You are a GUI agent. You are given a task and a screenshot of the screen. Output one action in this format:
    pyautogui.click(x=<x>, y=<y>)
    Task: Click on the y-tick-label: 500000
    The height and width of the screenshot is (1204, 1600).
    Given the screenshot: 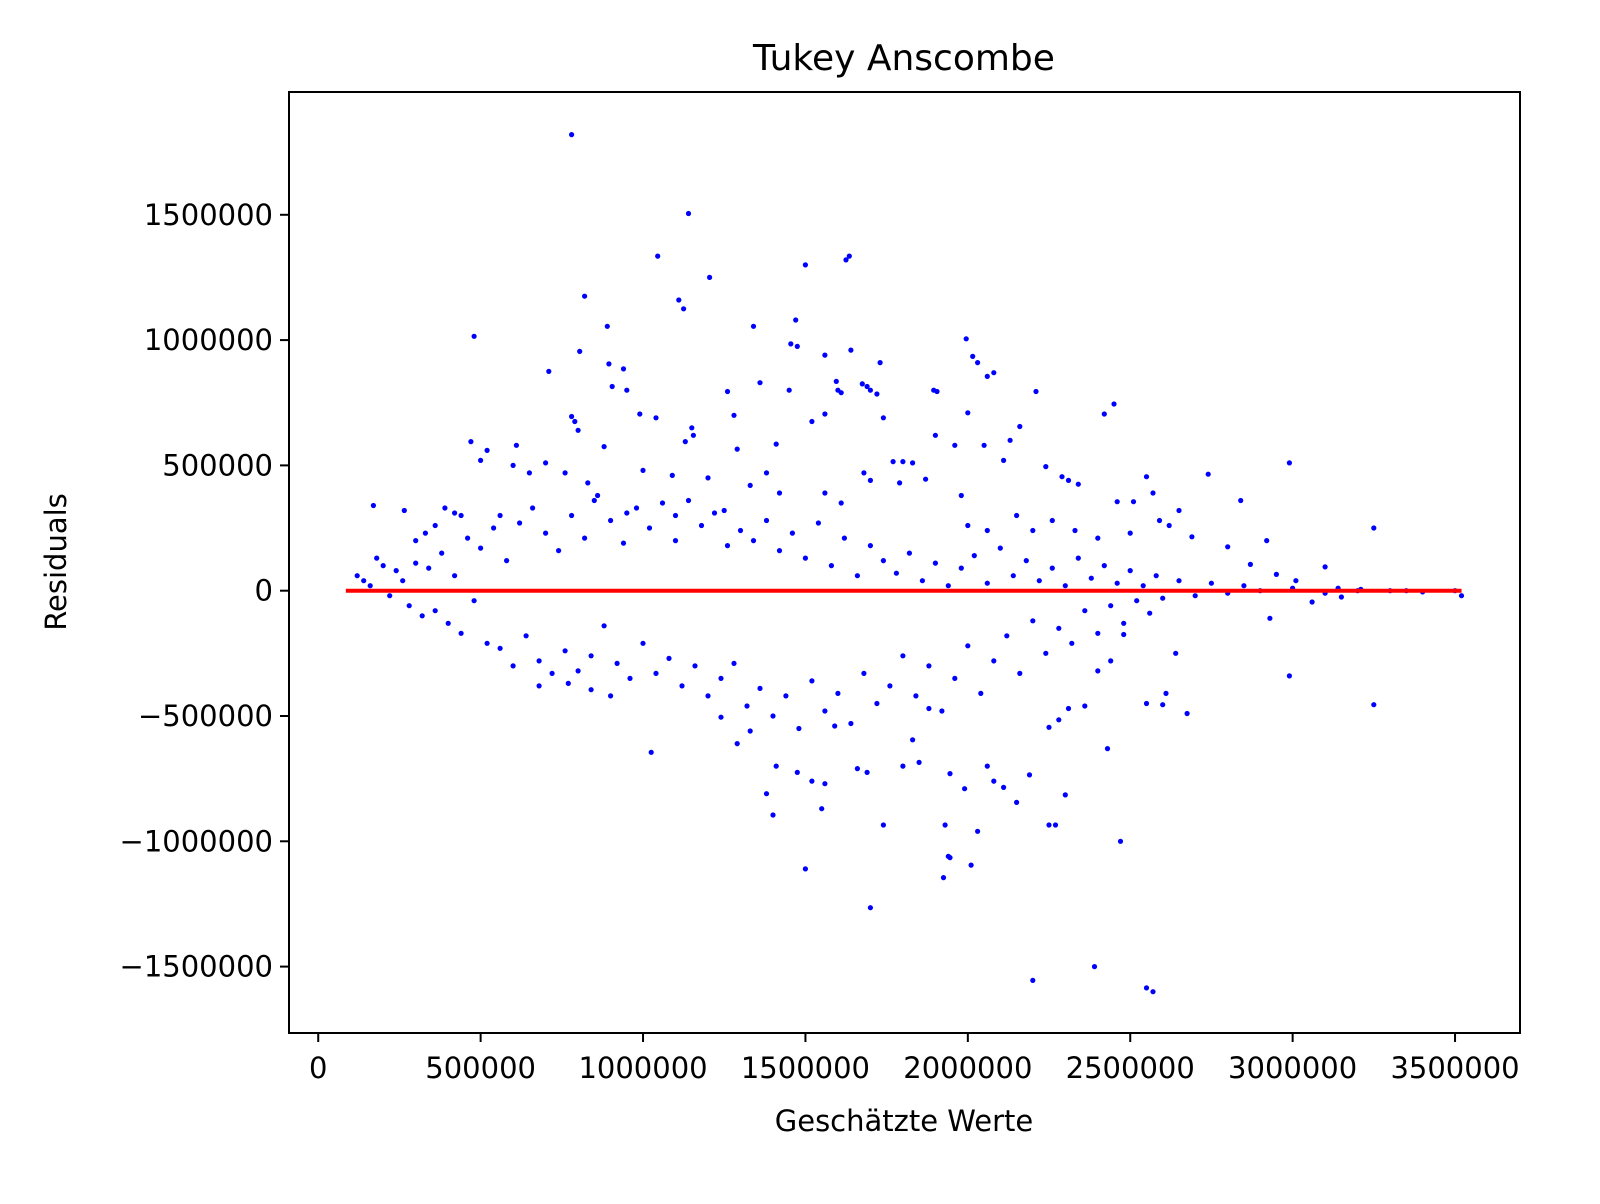 What is the action you would take?
    pyautogui.click(x=217, y=465)
    